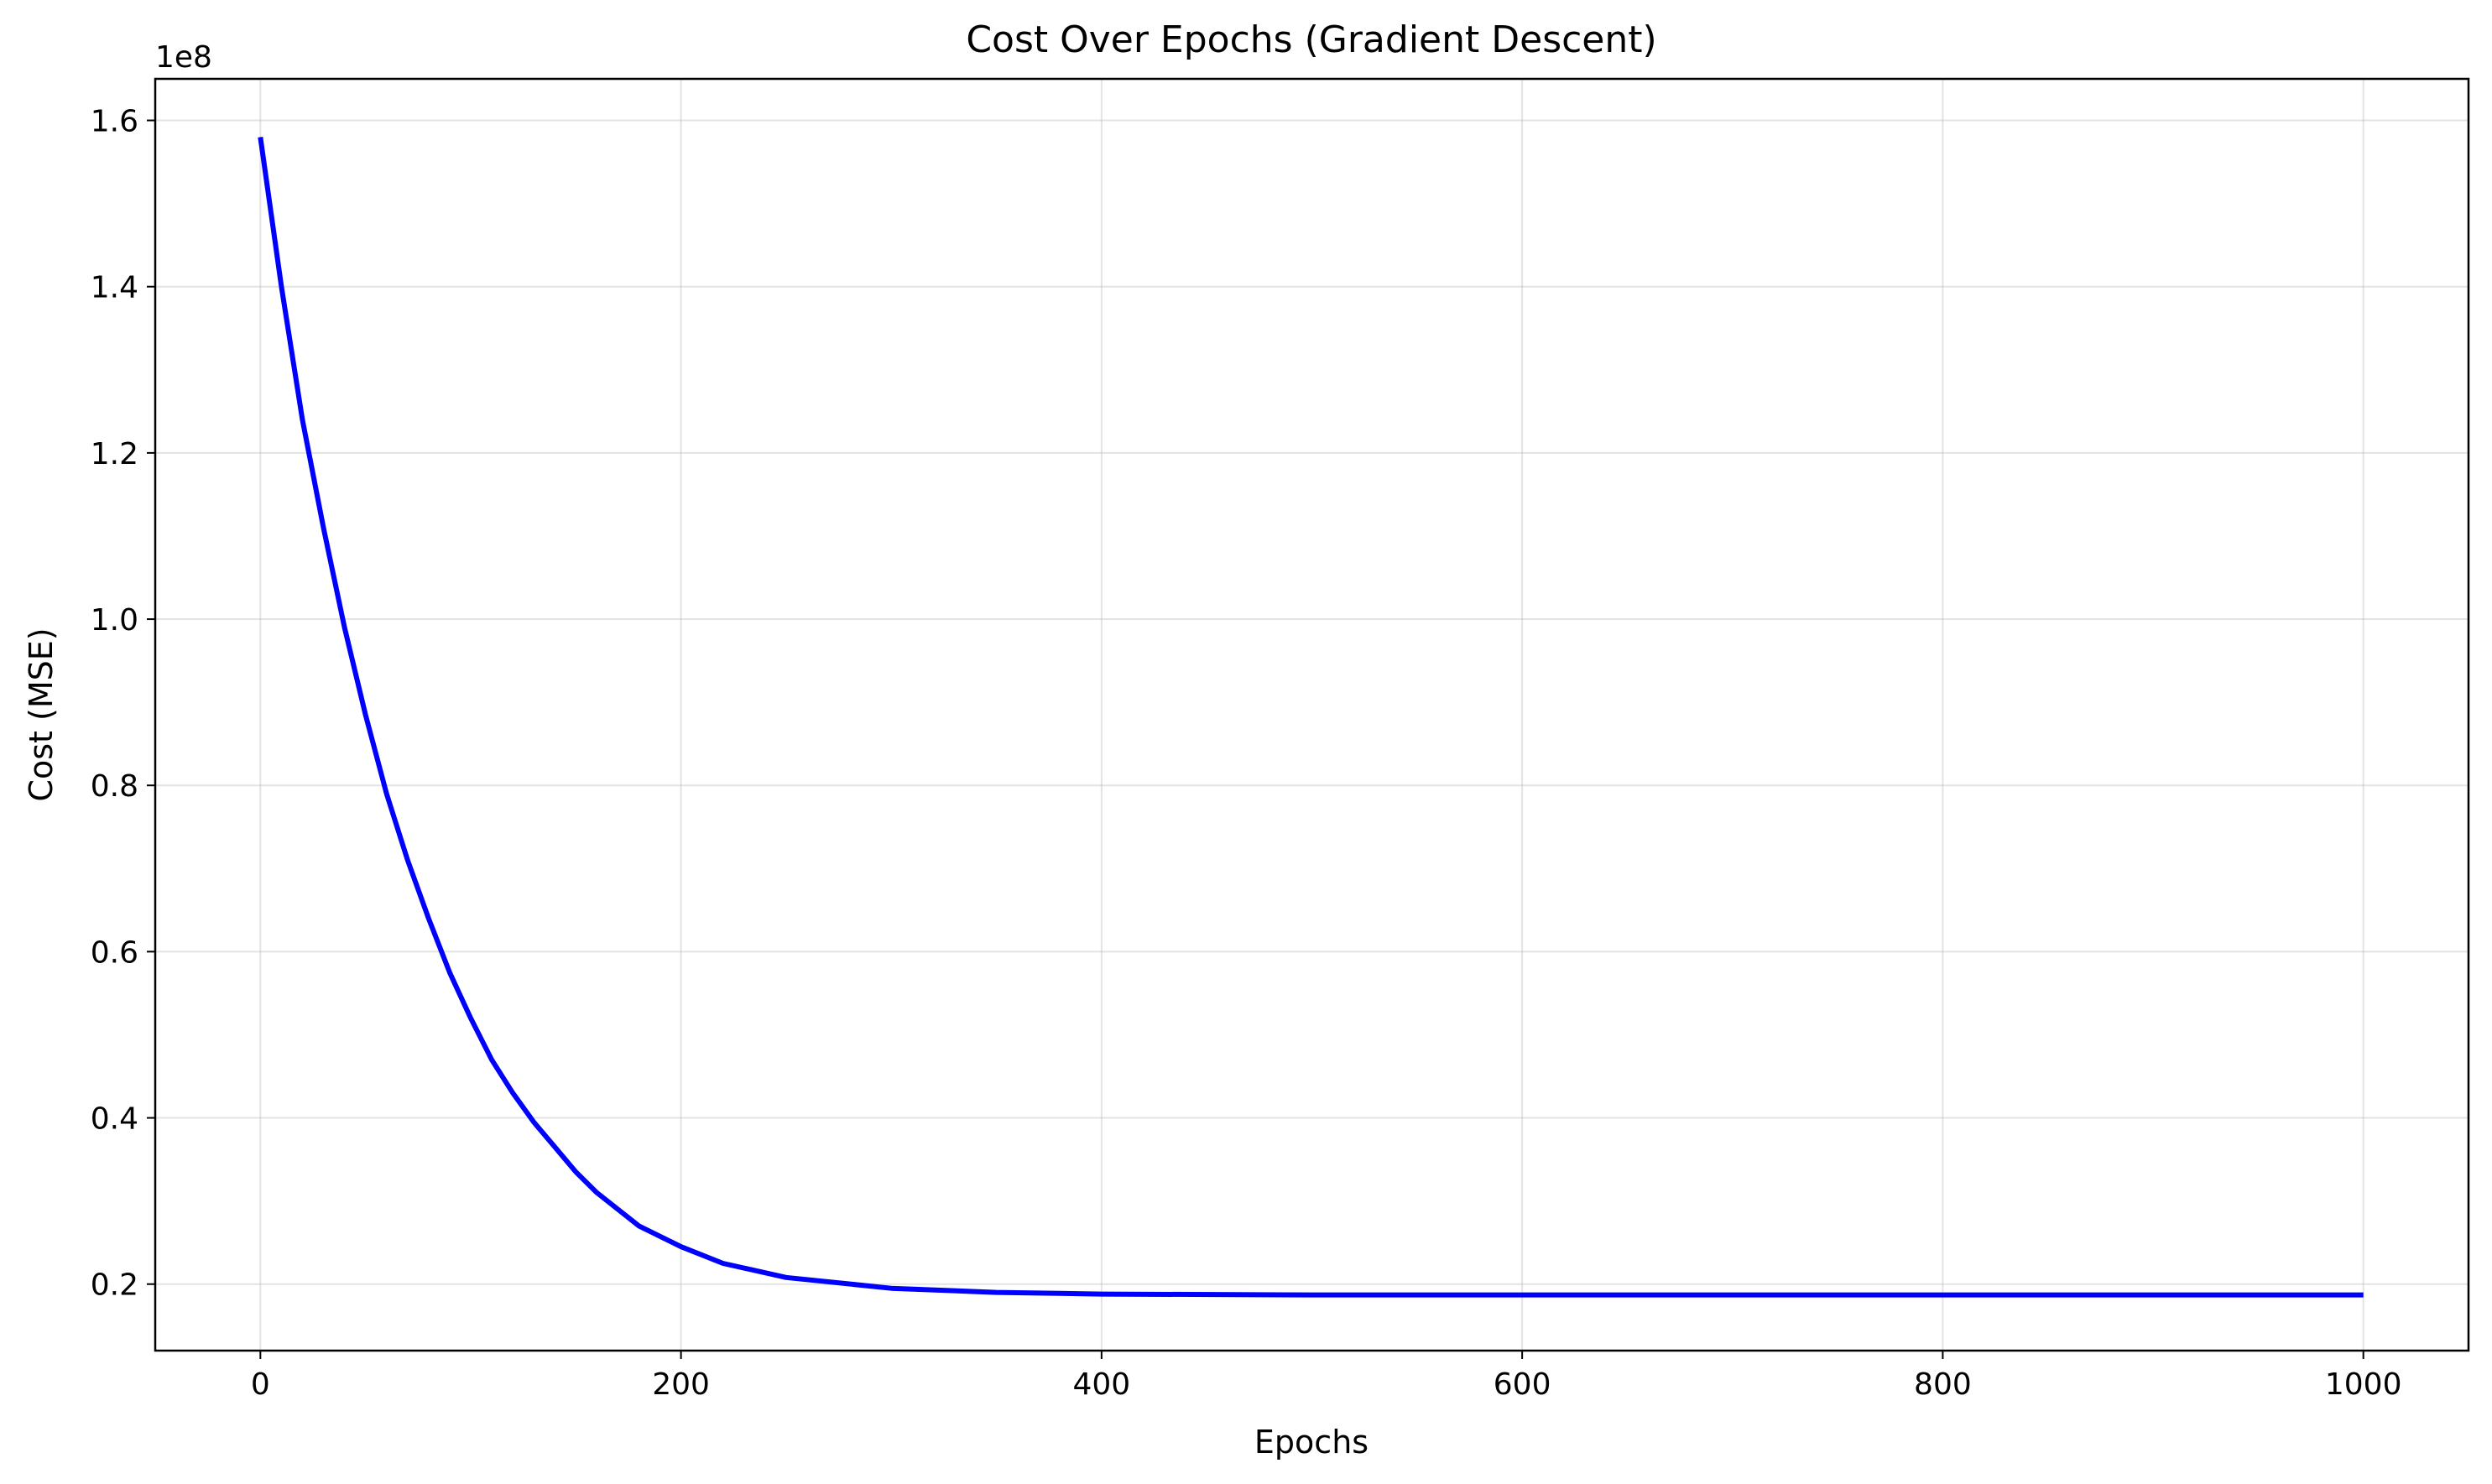 Image resolution: width=2492 pixels, height=1484 pixels. What do you see at coordinates (114, 454) in the screenshot?
I see `y-tick-label: 1.2` at bounding box center [114, 454].